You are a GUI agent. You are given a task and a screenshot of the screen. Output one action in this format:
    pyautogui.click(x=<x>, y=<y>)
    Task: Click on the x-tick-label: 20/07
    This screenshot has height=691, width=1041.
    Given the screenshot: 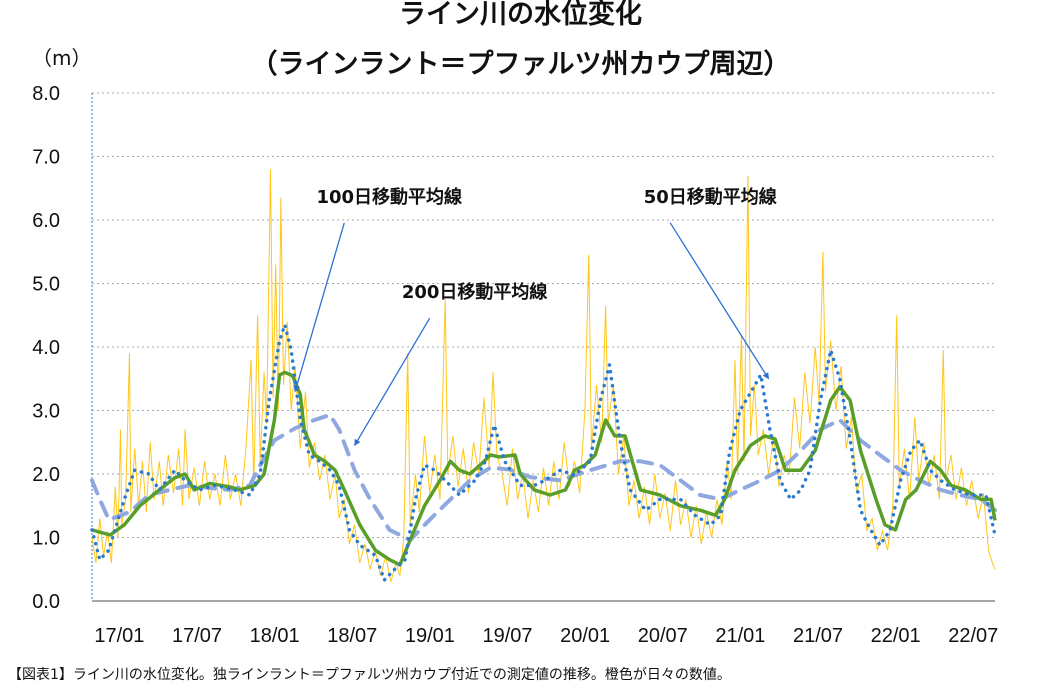 What is the action you would take?
    pyautogui.click(x=663, y=636)
    